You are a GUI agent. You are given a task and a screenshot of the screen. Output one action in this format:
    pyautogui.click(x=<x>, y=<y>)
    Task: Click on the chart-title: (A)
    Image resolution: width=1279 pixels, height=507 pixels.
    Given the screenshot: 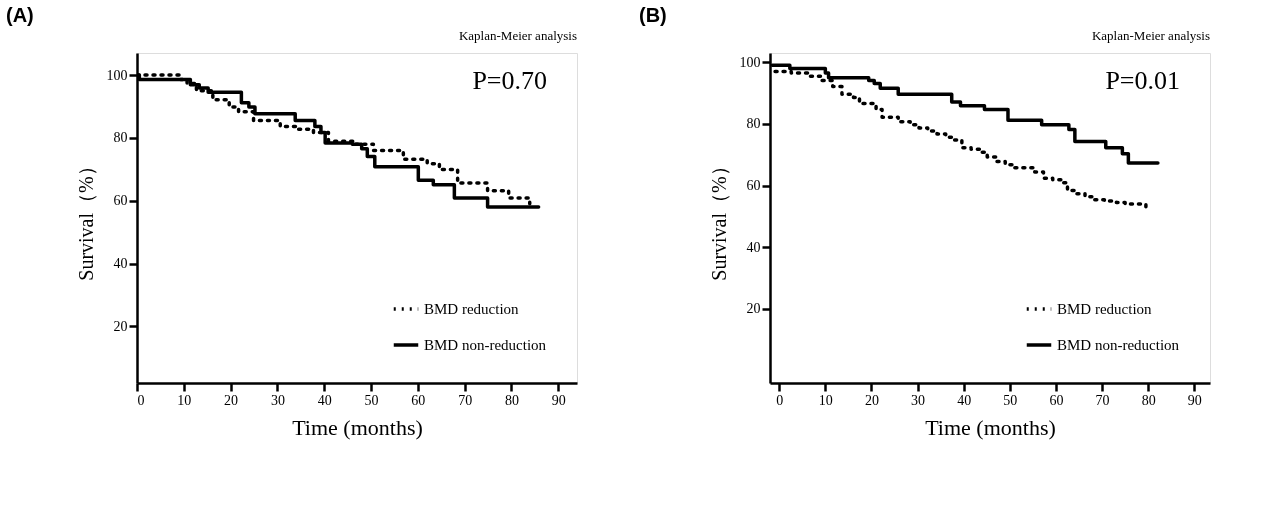 What is the action you would take?
    pyautogui.click(x=20, y=15)
    